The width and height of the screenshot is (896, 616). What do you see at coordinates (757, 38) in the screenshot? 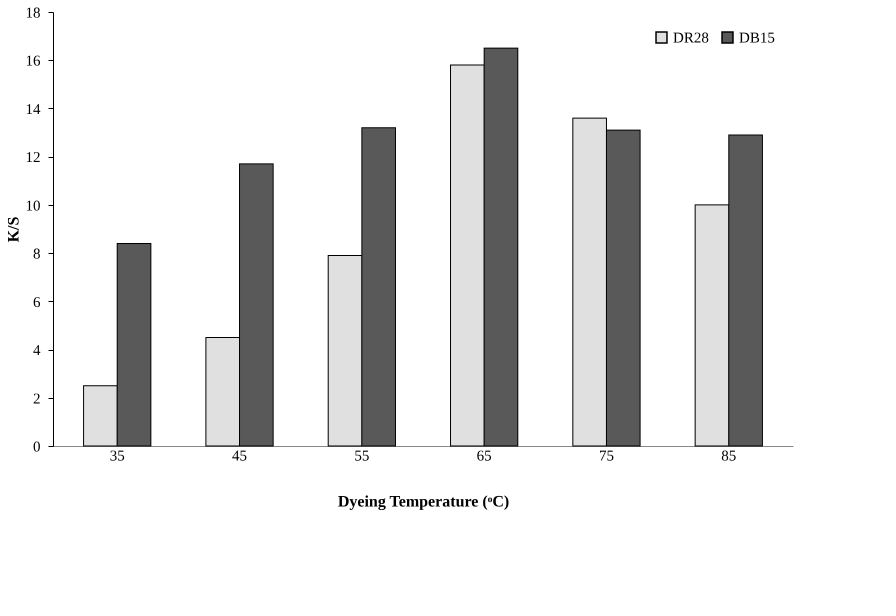
I see `legend-label: DB15` at bounding box center [757, 38].